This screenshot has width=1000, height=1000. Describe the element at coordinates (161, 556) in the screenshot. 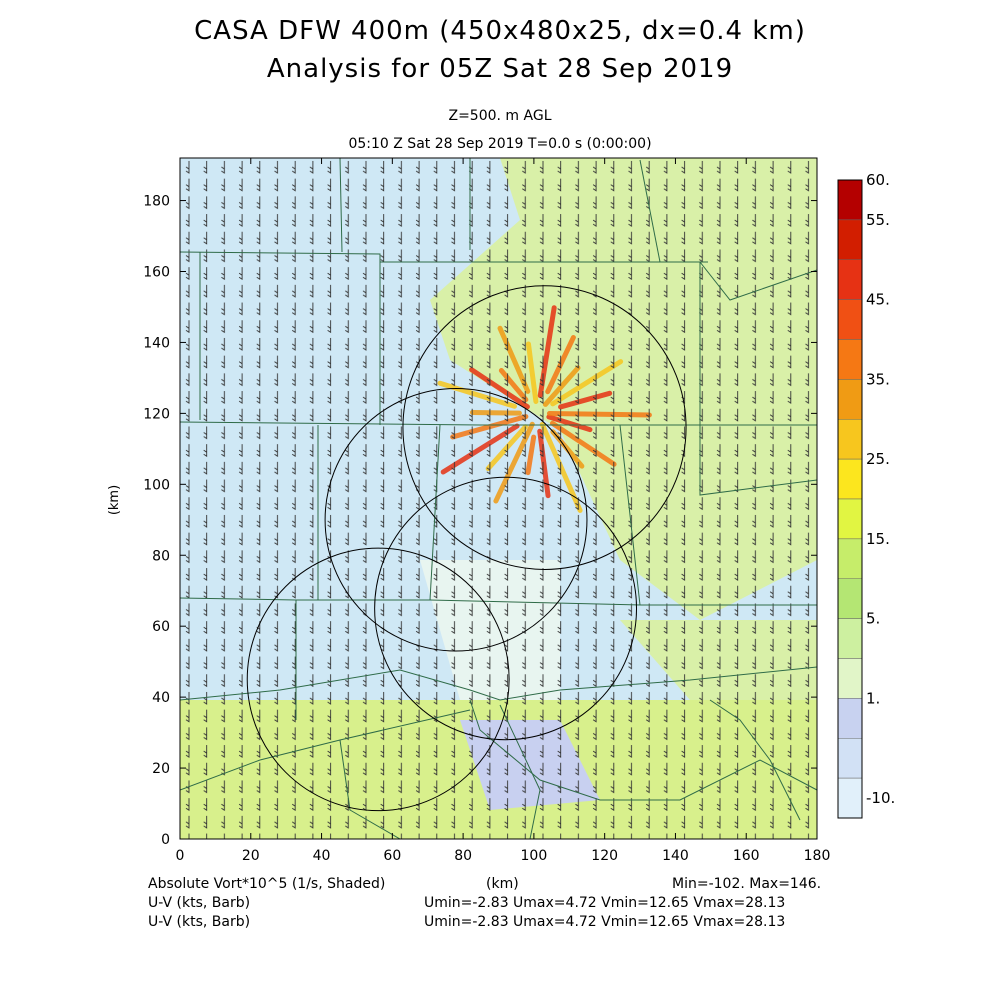

I see `y-tick-label: 80` at that location.